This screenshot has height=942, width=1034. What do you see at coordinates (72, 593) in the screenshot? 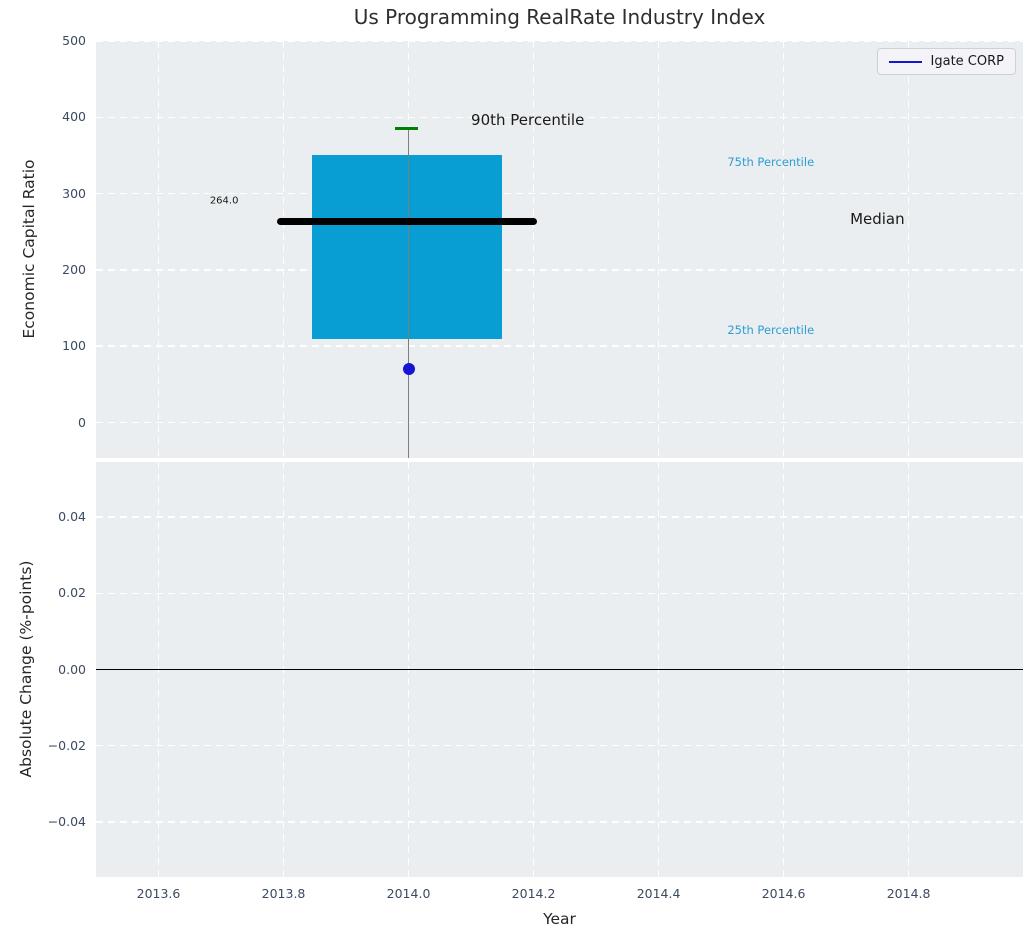
I see `y-tick-label: 0.02` at bounding box center [72, 593].